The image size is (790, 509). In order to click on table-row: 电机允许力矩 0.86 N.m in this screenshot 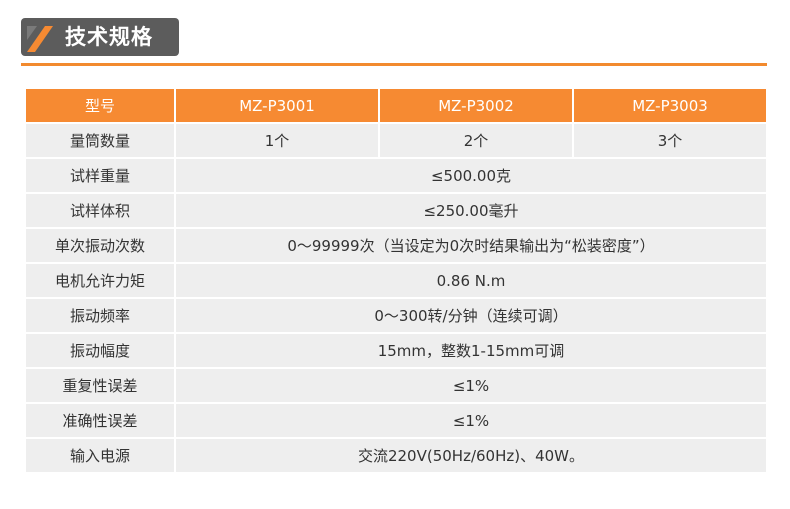, I will do `click(396, 280)`.